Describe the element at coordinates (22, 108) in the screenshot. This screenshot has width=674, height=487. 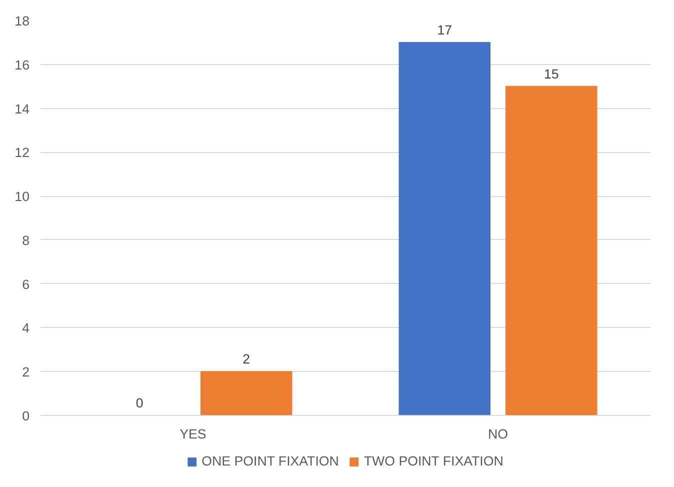
I see `y-tick-label: 14` at that location.